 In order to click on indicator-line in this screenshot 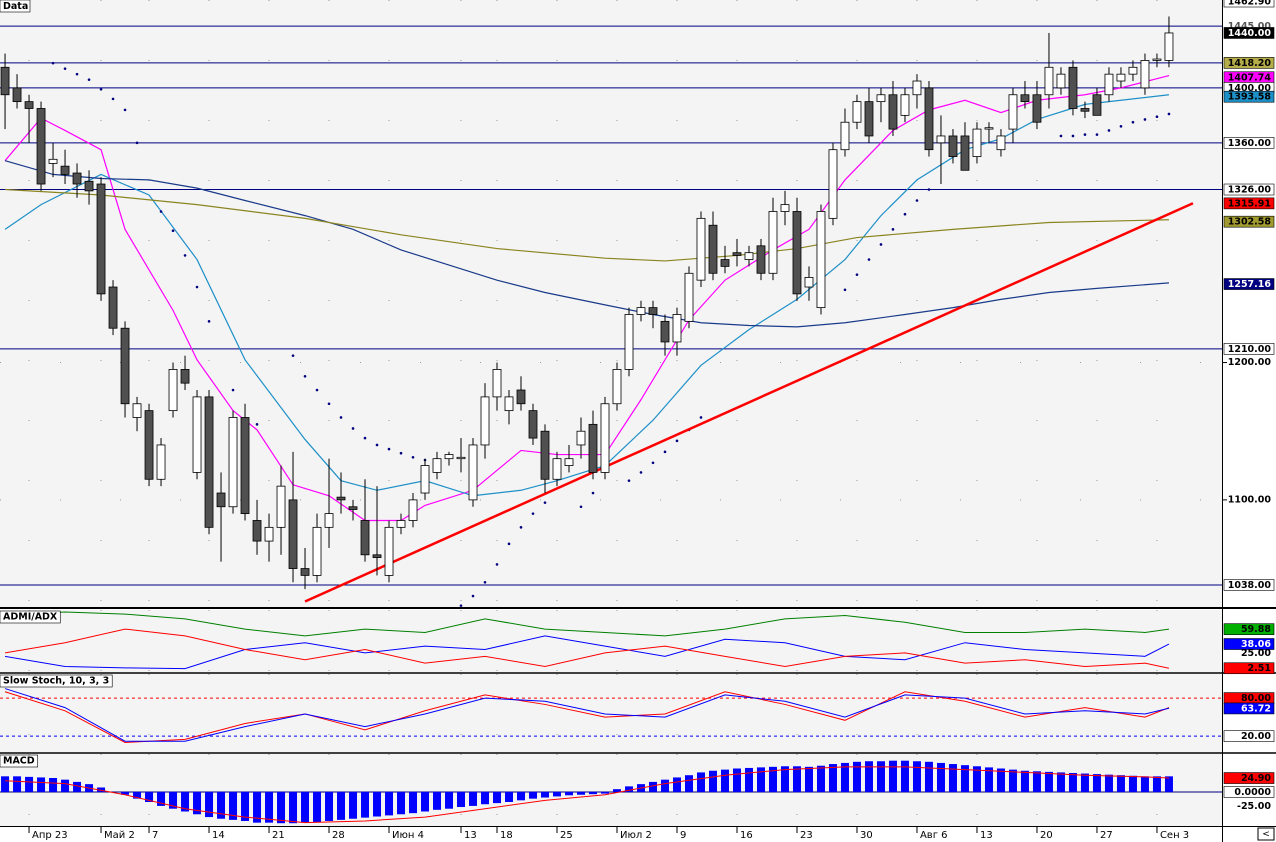, I will do `click(587, 795)`.